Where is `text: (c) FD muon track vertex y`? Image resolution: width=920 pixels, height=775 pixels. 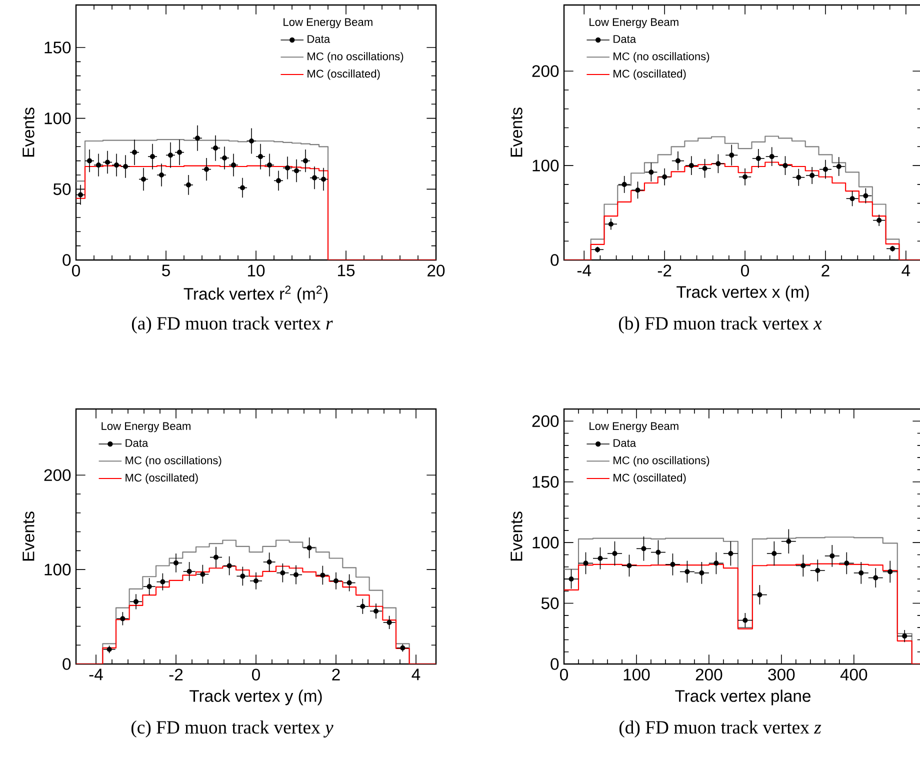
text: (c) FD muon track vertex y is located at coordinates (232, 729).